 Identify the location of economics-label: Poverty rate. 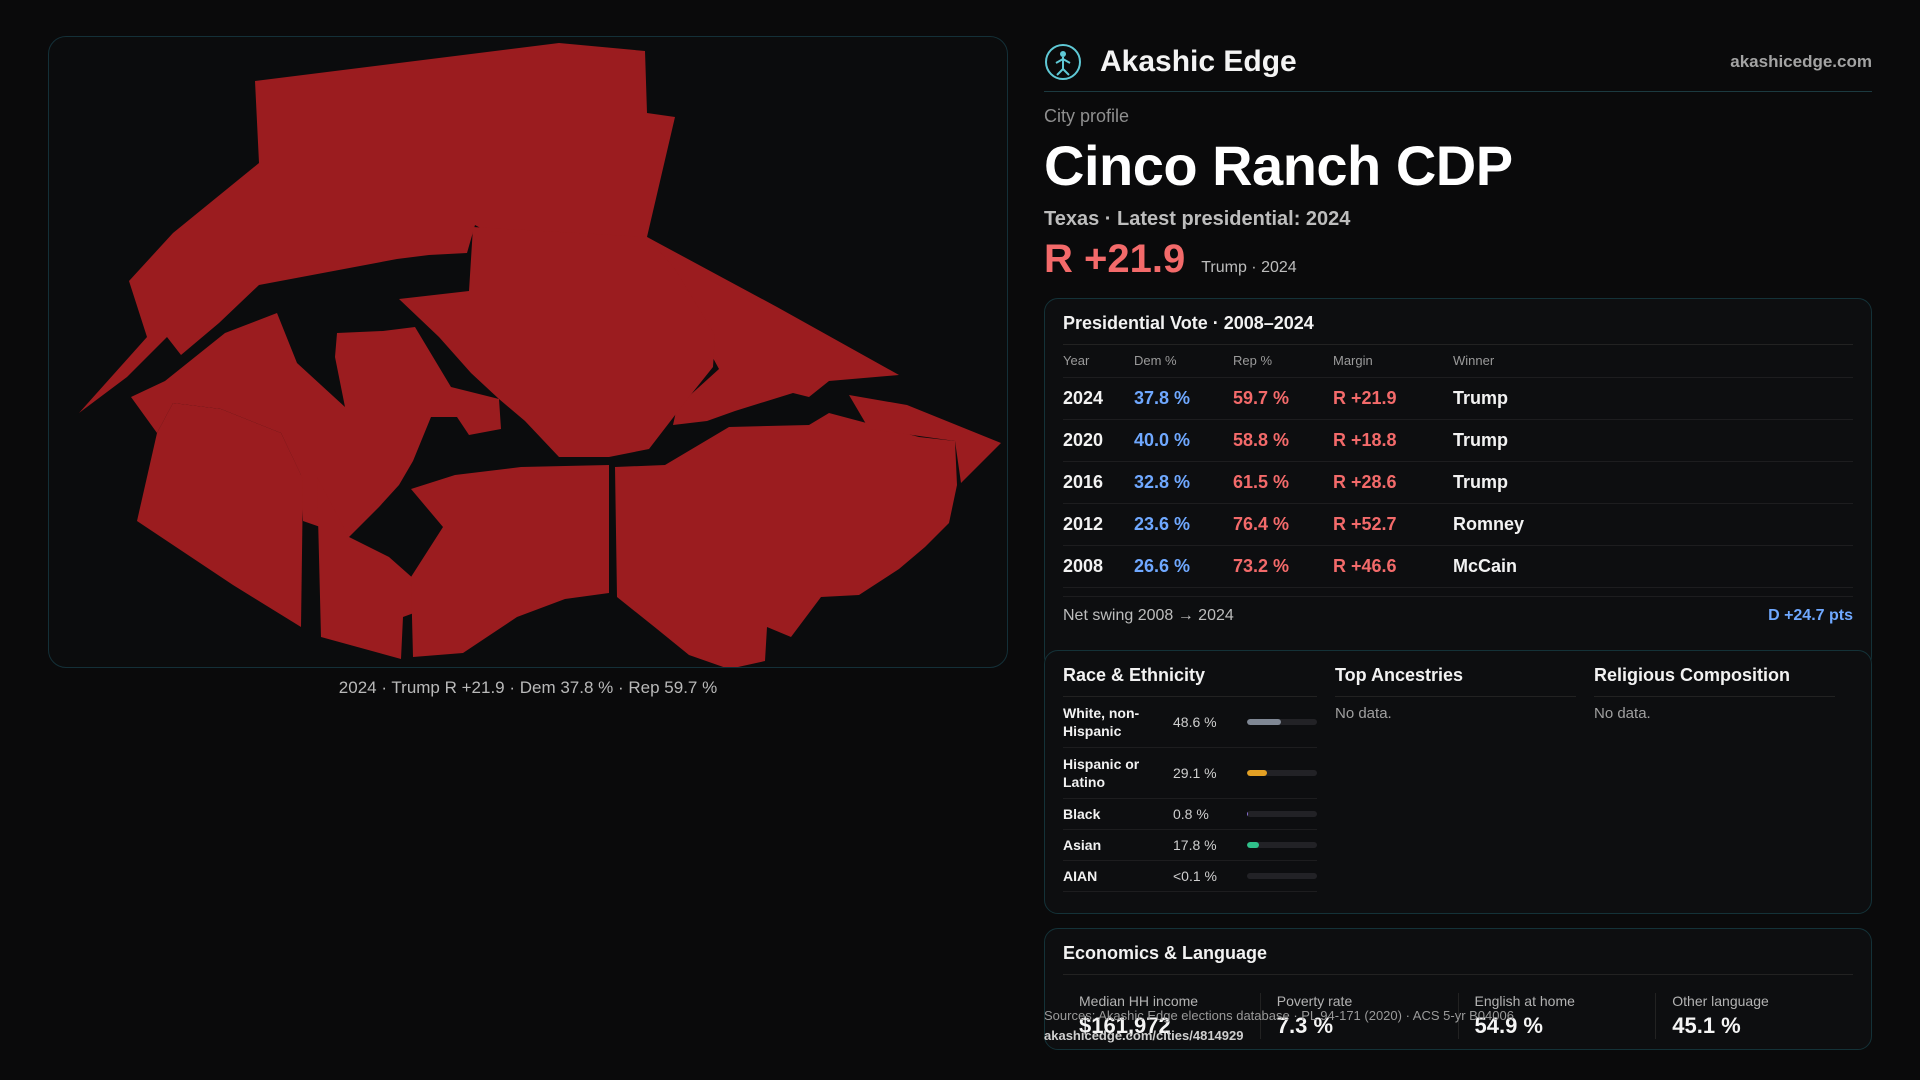
(1314, 1001).